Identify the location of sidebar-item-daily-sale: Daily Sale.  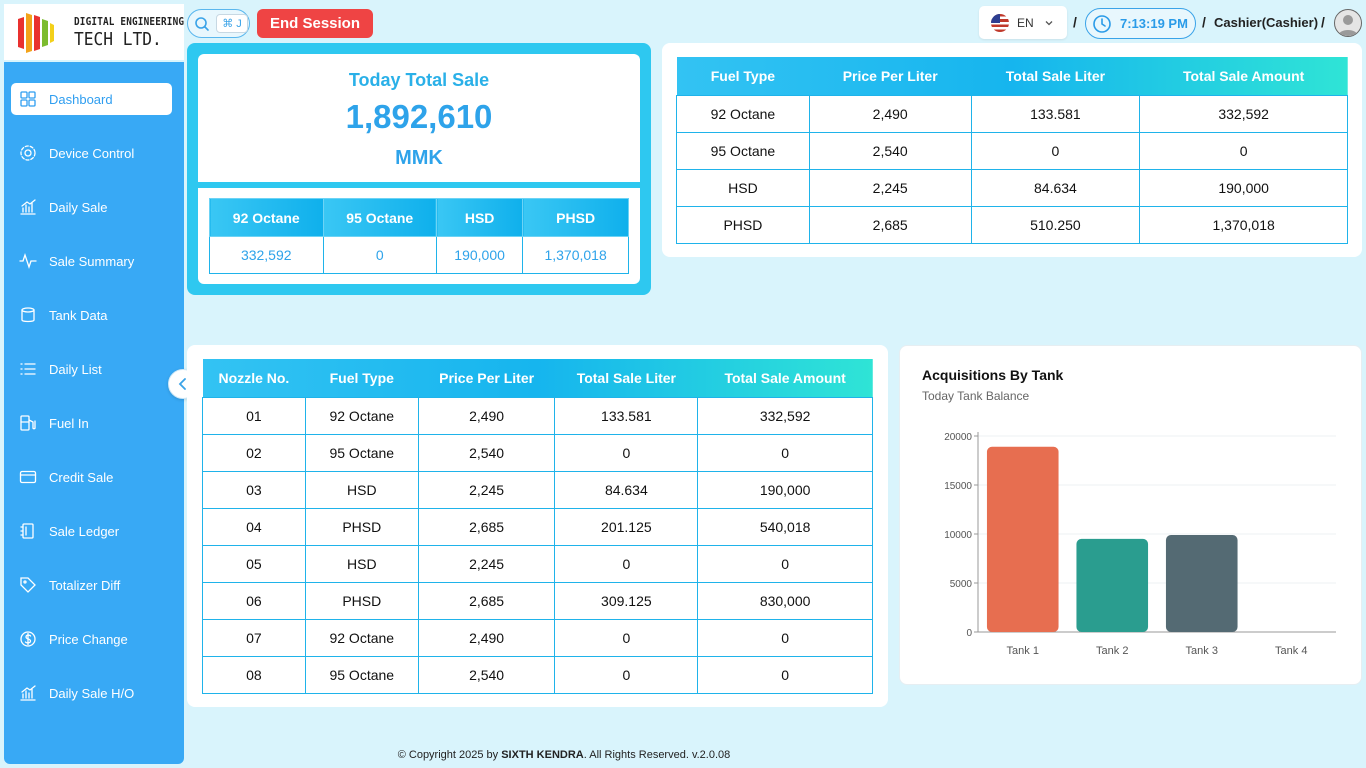
(91, 207).